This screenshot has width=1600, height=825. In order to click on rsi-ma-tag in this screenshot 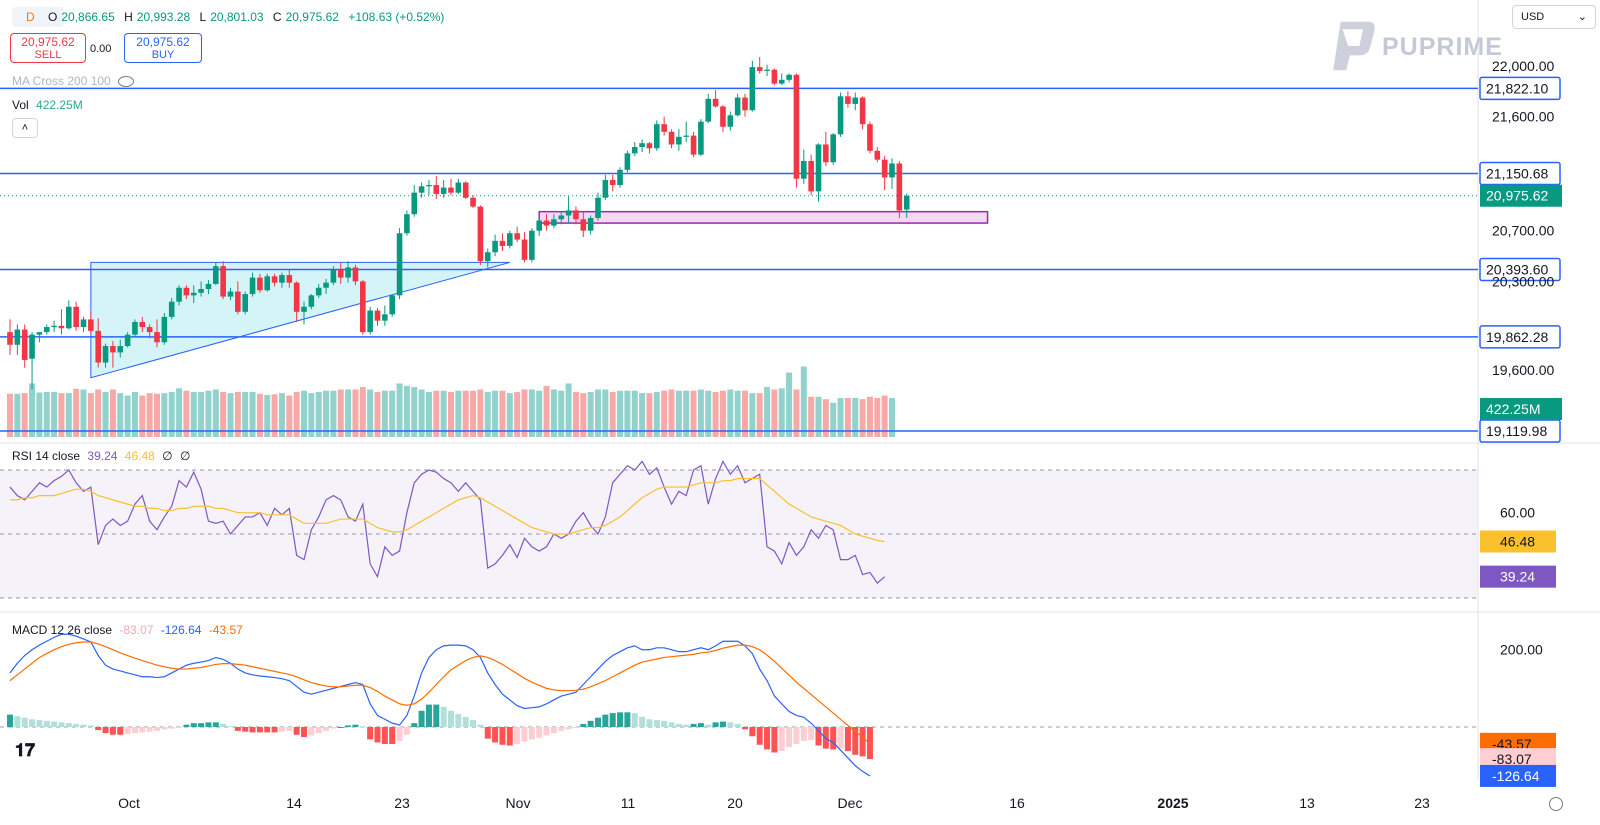, I will do `click(1518, 541)`.